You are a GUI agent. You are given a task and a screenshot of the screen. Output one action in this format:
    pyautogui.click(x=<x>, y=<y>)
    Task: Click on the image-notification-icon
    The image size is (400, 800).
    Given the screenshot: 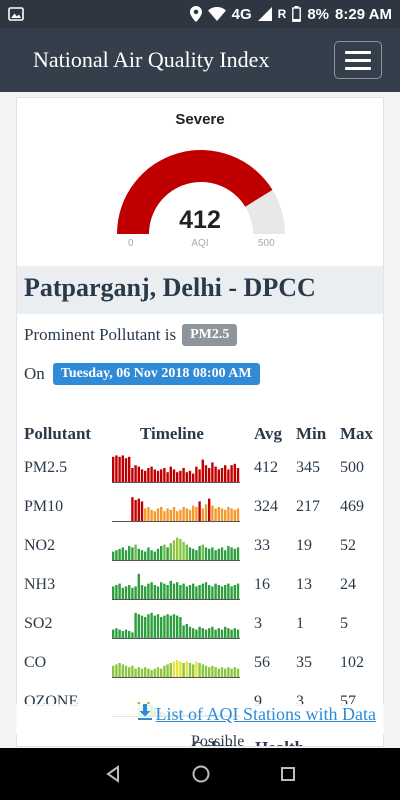 What is the action you would take?
    pyautogui.click(x=16, y=14)
    